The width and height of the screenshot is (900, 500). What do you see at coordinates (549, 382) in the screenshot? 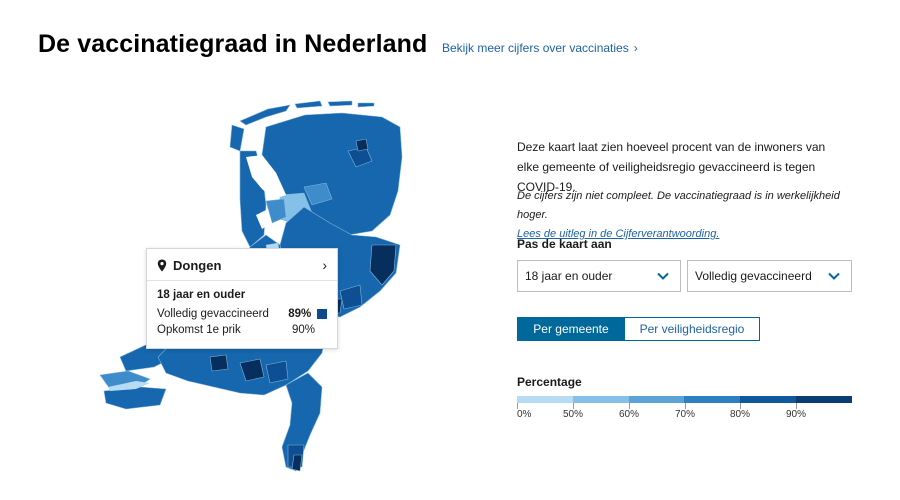
I see `legend-title: Percentage` at bounding box center [549, 382].